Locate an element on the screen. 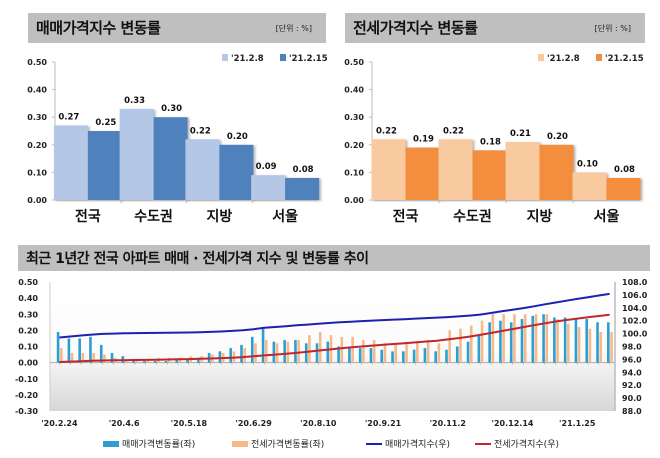  bar-value-label: 0.22 is located at coordinates (453, 131).